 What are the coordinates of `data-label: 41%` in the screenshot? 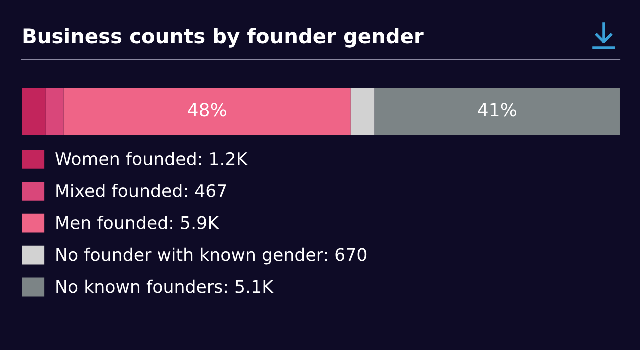 It's located at (497, 110).